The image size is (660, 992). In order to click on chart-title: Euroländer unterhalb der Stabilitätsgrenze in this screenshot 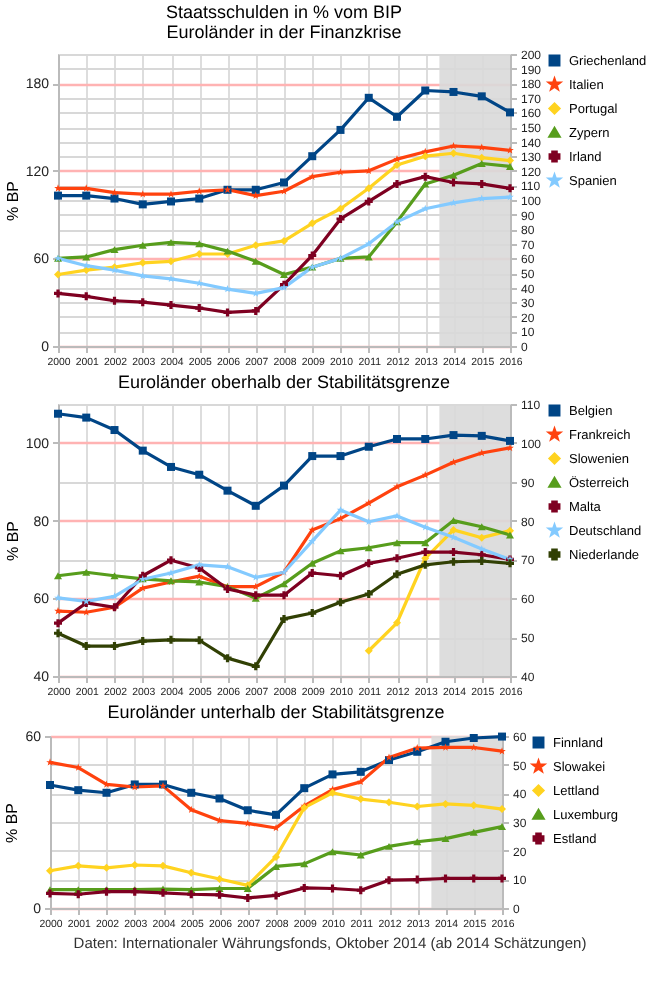, I will do `click(276, 712)`.